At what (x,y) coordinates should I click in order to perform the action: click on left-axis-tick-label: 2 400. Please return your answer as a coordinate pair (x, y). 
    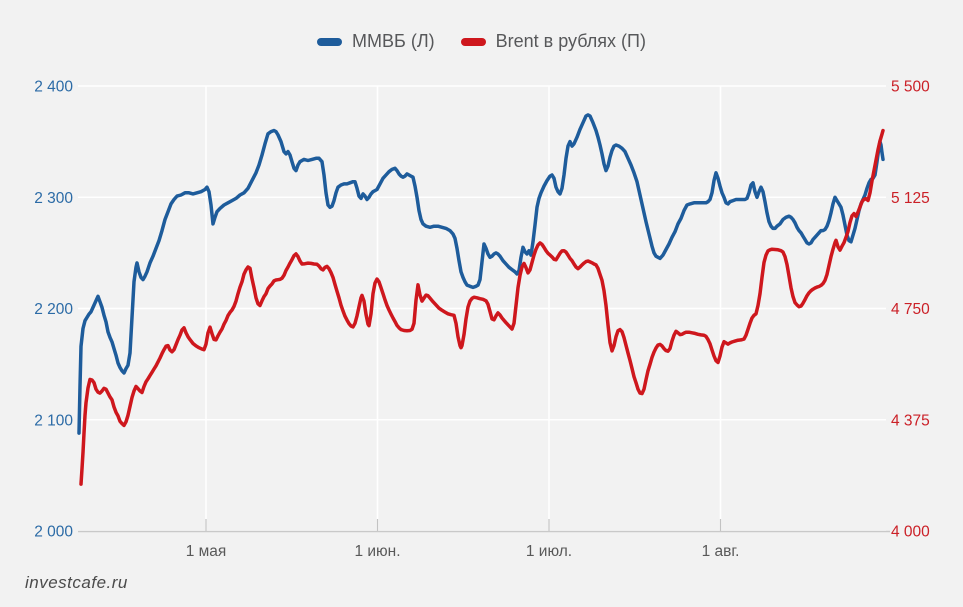
    Looking at the image, I should click on (53, 87).